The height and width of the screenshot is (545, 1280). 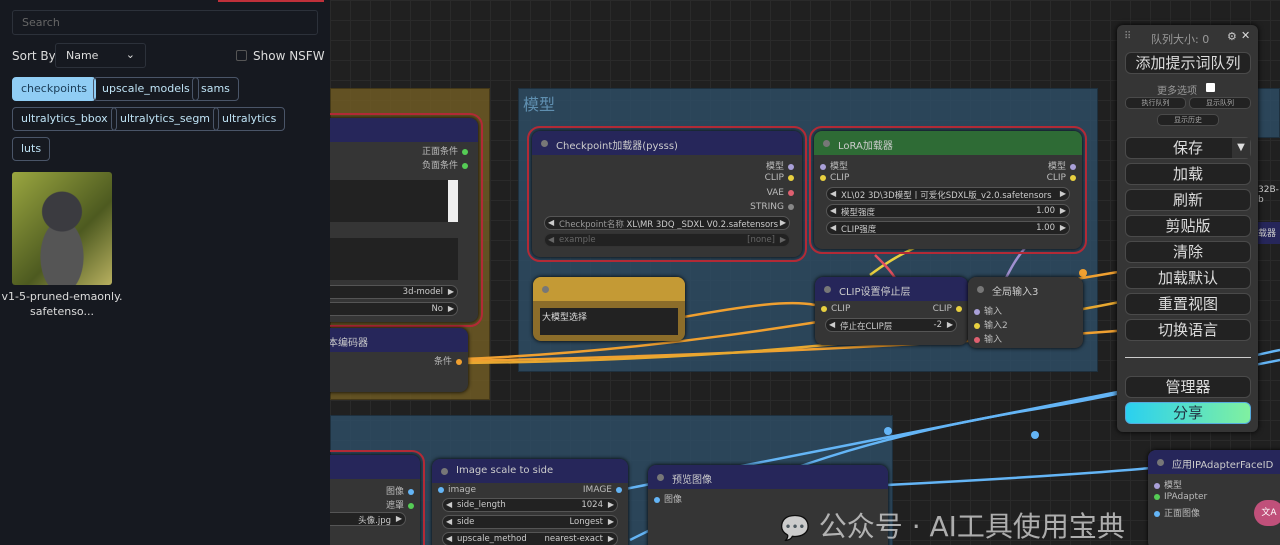 What do you see at coordinates (604, 490) in the screenshot?
I see `output-image: IMAGE` at bounding box center [604, 490].